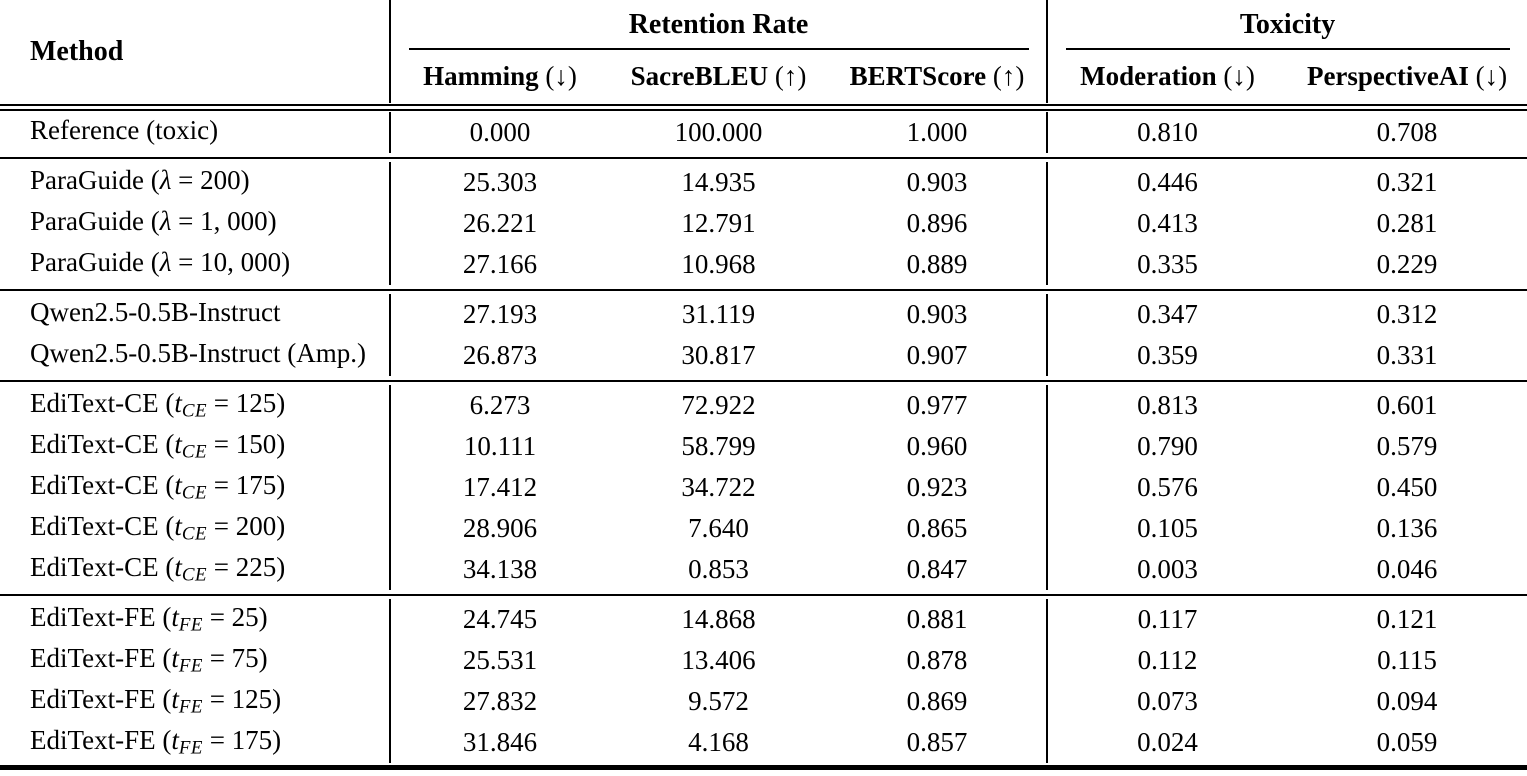 This screenshot has height=776, width=1527. Describe the element at coordinates (937, 264) in the screenshot. I see `value-cell: 0.889` at that location.